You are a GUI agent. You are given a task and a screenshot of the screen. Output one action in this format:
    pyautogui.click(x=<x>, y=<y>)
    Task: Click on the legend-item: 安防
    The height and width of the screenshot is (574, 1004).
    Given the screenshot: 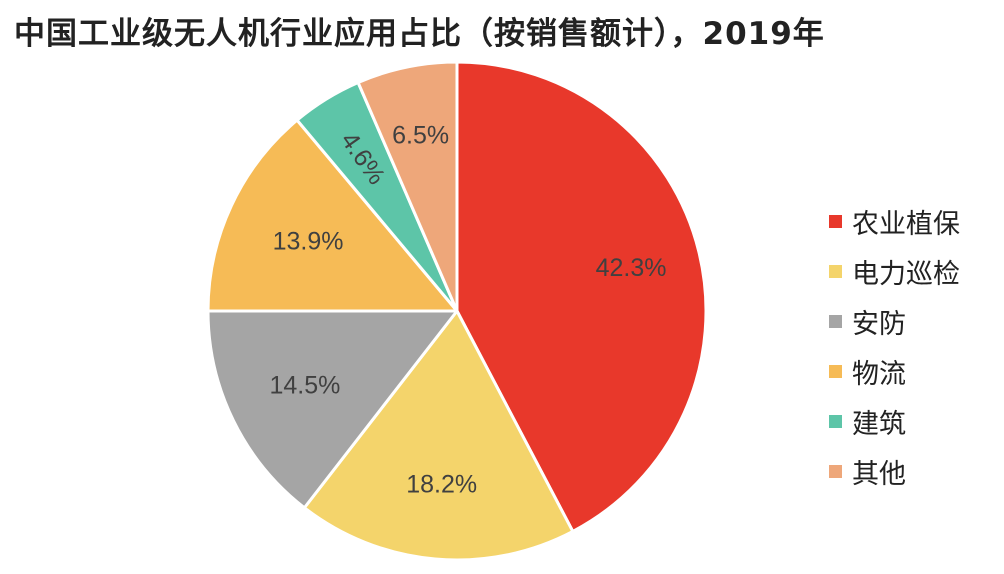 What is the action you would take?
    pyautogui.click(x=894, y=321)
    